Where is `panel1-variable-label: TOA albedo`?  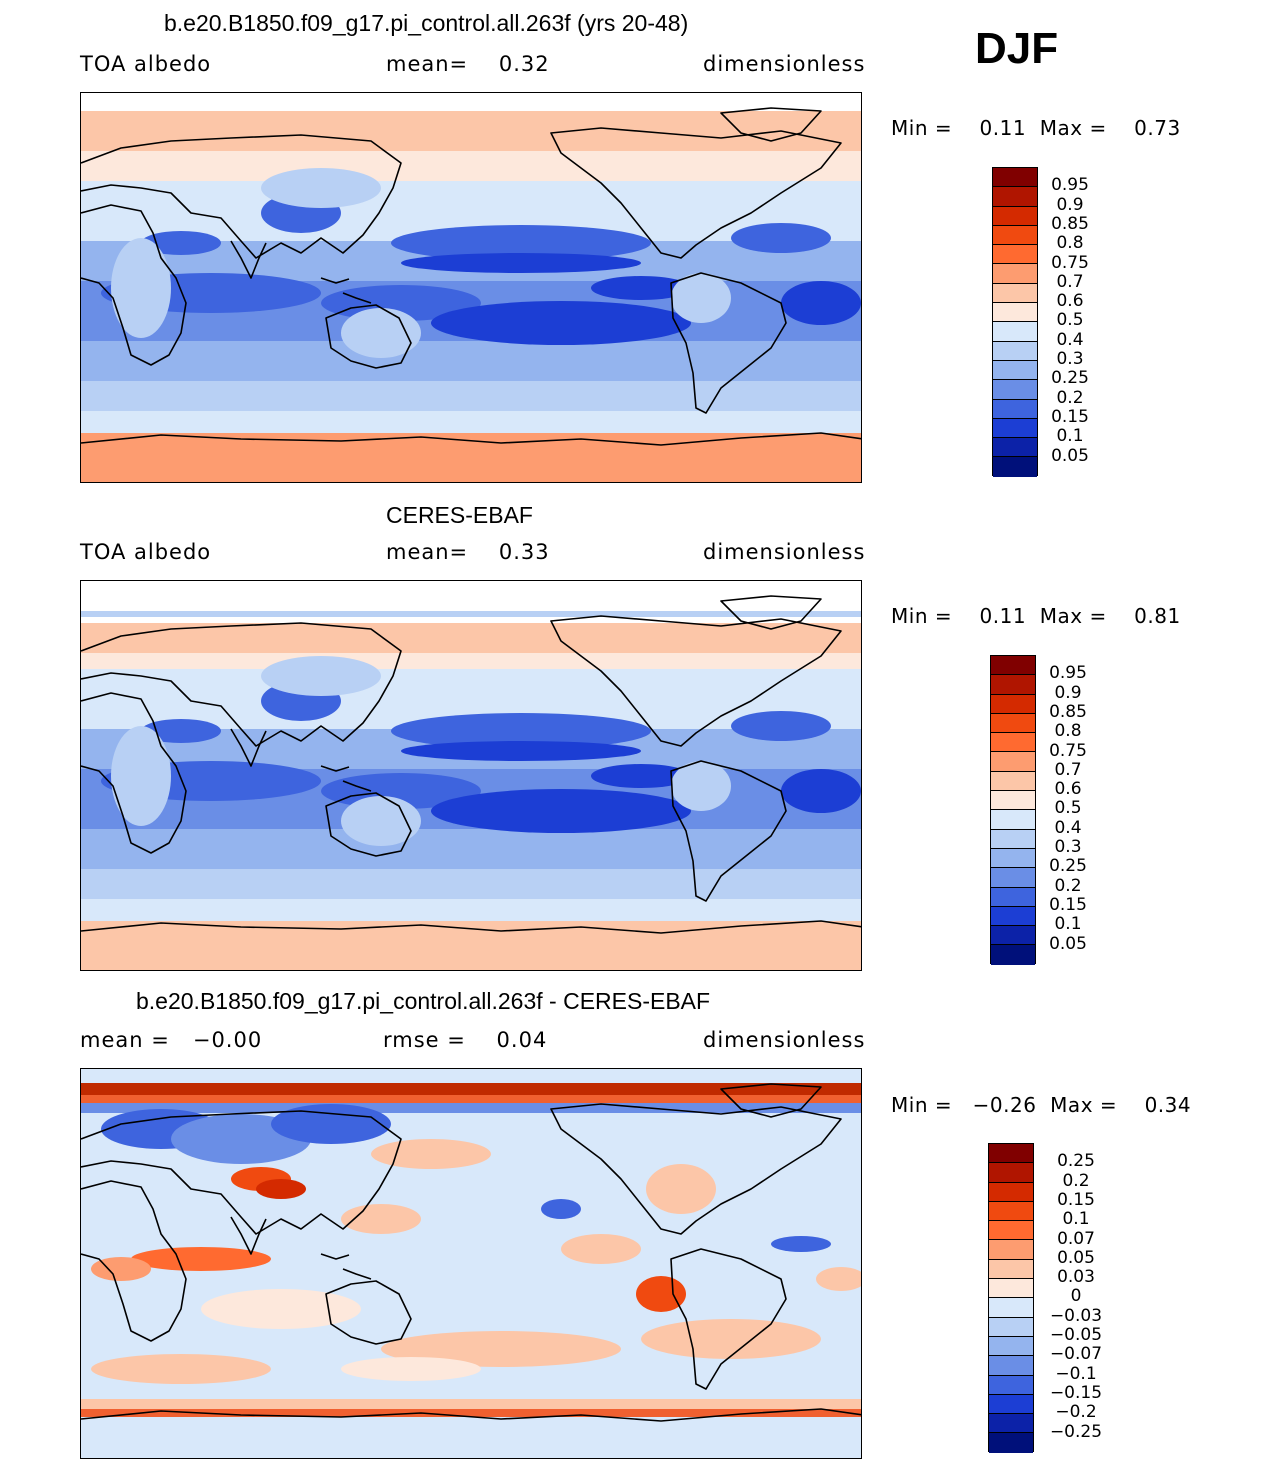
panel1-variable-label: TOA albedo is located at coordinates (146, 64).